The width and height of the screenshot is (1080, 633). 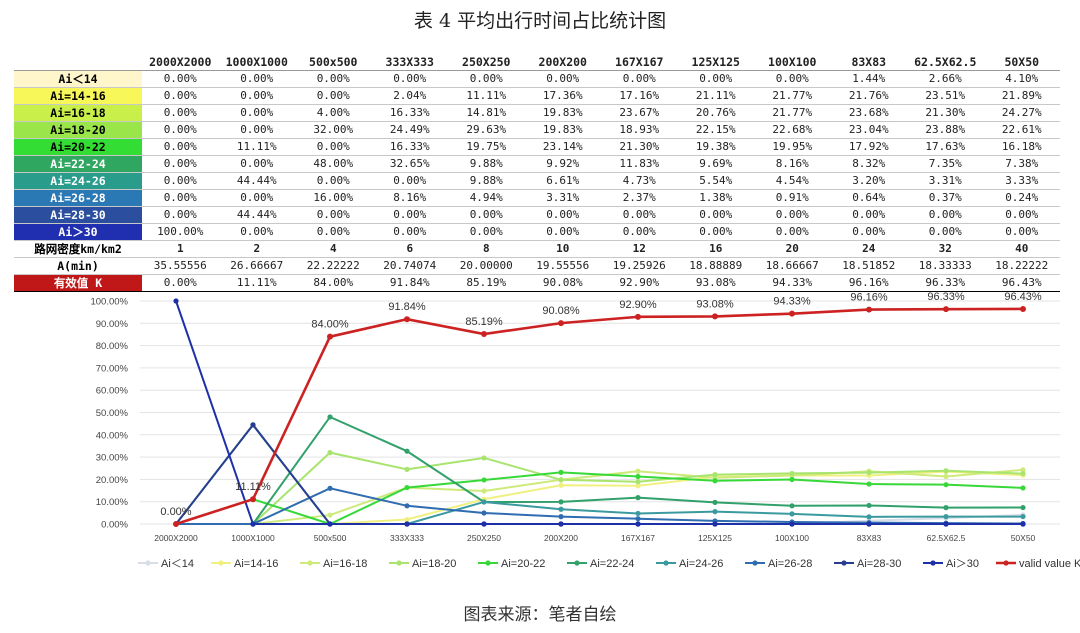 I want to click on table-cell: 17.92%, so click(x=868, y=147).